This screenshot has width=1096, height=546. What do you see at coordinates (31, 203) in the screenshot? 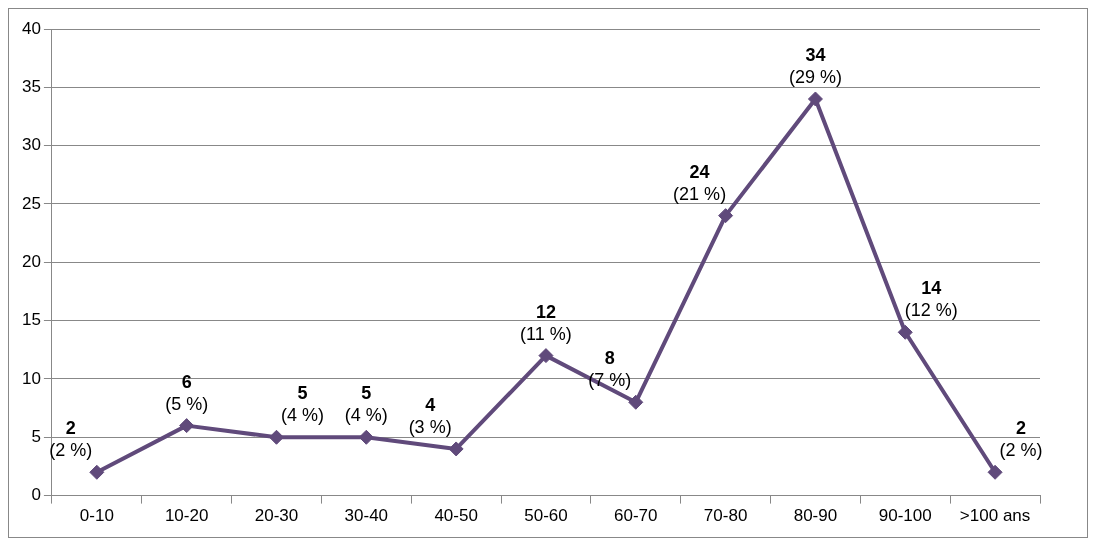
I see `y-tick-label: 25` at bounding box center [31, 203].